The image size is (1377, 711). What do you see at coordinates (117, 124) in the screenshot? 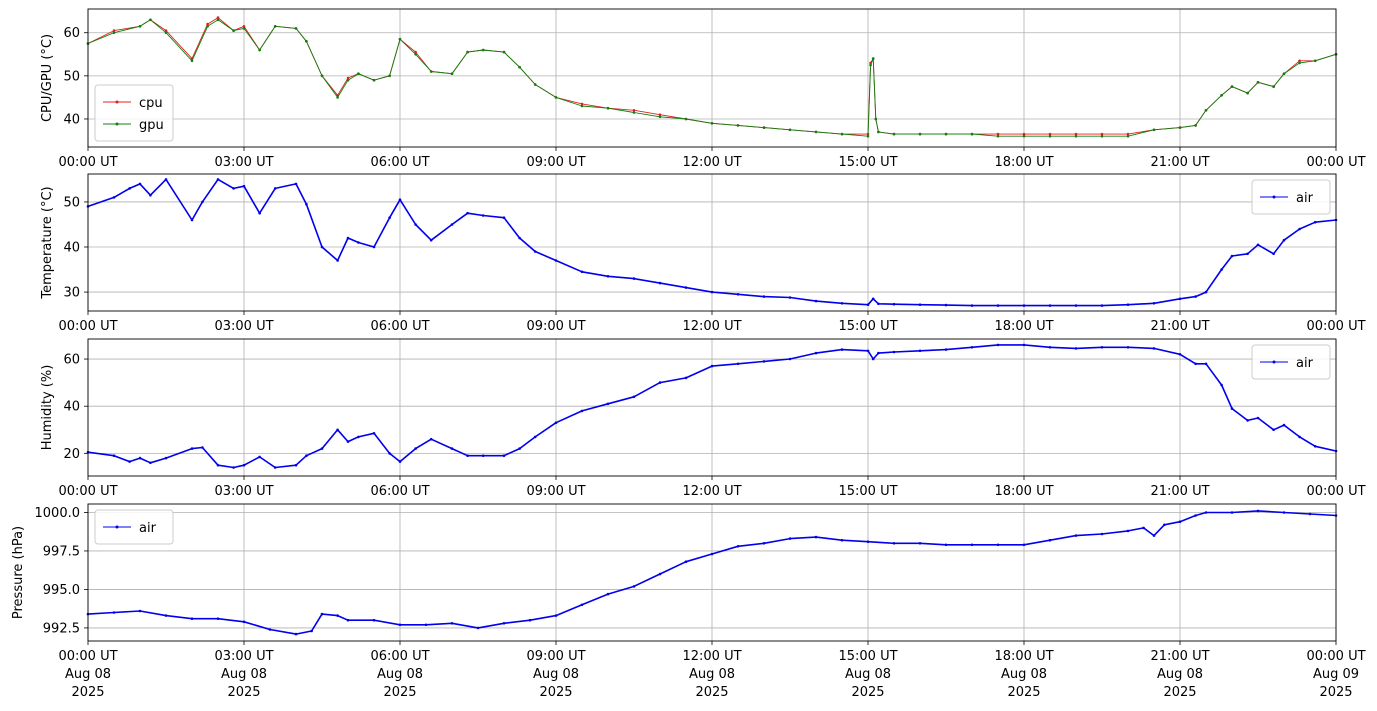
I see `legend-marker-gpu` at bounding box center [117, 124].